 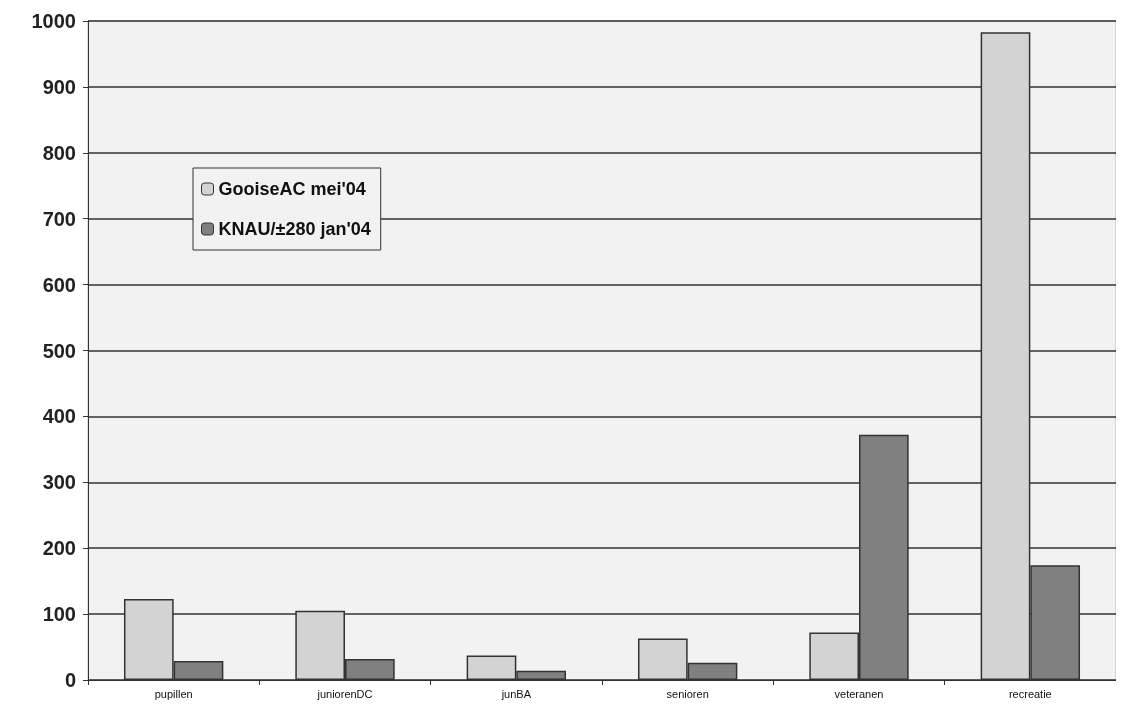 What do you see at coordinates (59, 86) in the screenshot?
I see `y-tick-label: 900` at bounding box center [59, 86].